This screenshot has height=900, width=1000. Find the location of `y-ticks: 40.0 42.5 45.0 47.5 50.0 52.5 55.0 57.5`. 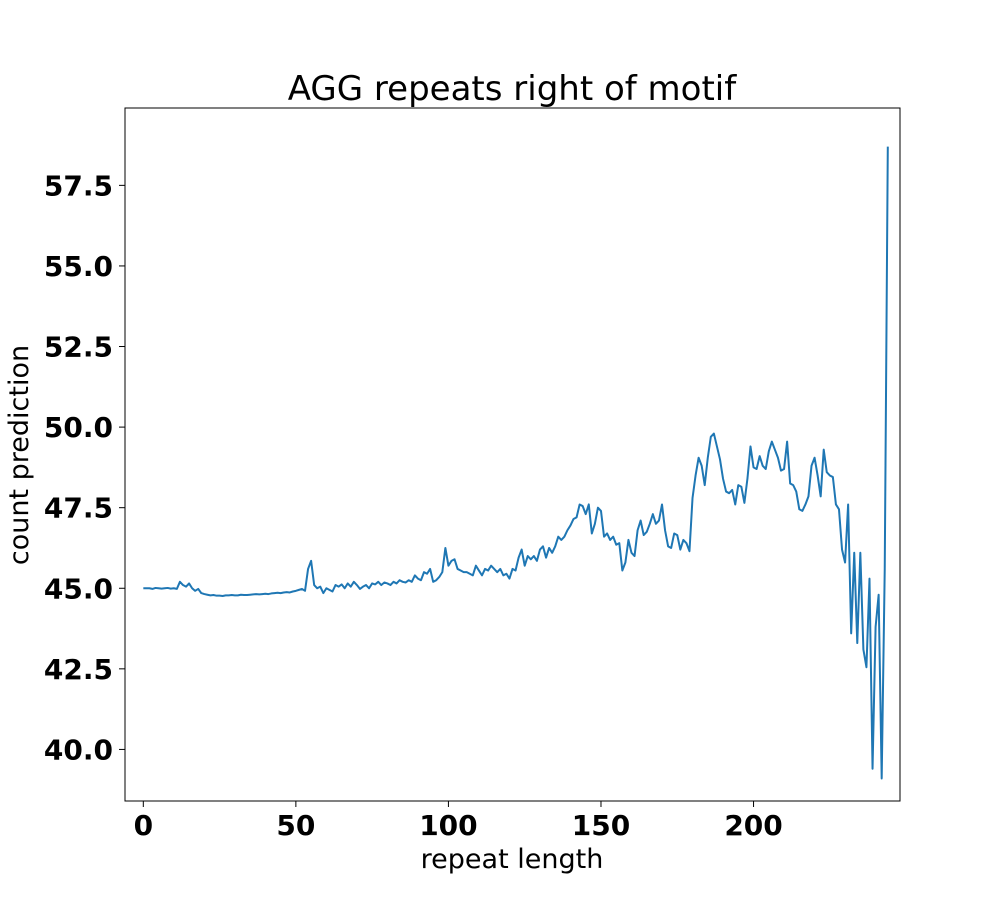

y-ticks: 40.0 42.5 45.0 47.5 50.0 52.5 55.0 57.5 is located at coordinates (84, 467).